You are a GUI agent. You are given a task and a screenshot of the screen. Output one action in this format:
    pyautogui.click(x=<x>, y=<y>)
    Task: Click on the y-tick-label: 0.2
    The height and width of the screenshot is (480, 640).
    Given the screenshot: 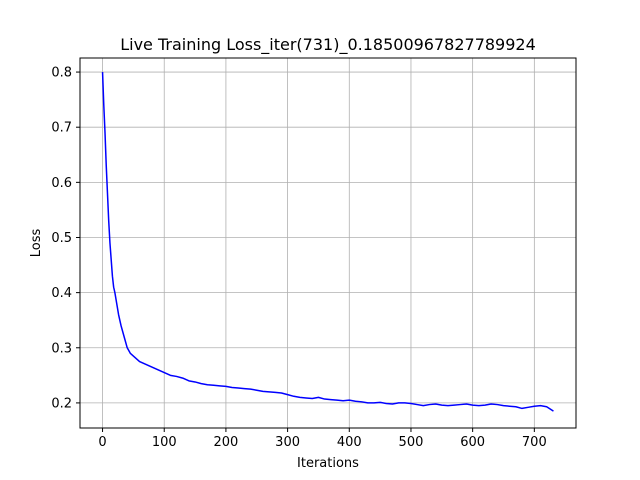 What is the action you would take?
    pyautogui.click(x=61, y=403)
    